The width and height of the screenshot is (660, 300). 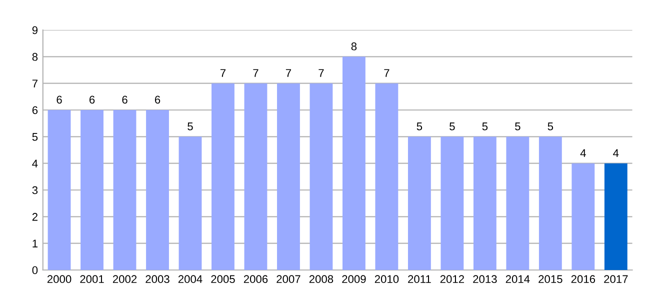 What do you see at coordinates (223, 279) in the screenshot?
I see `x-tick-label: 2005` at bounding box center [223, 279].